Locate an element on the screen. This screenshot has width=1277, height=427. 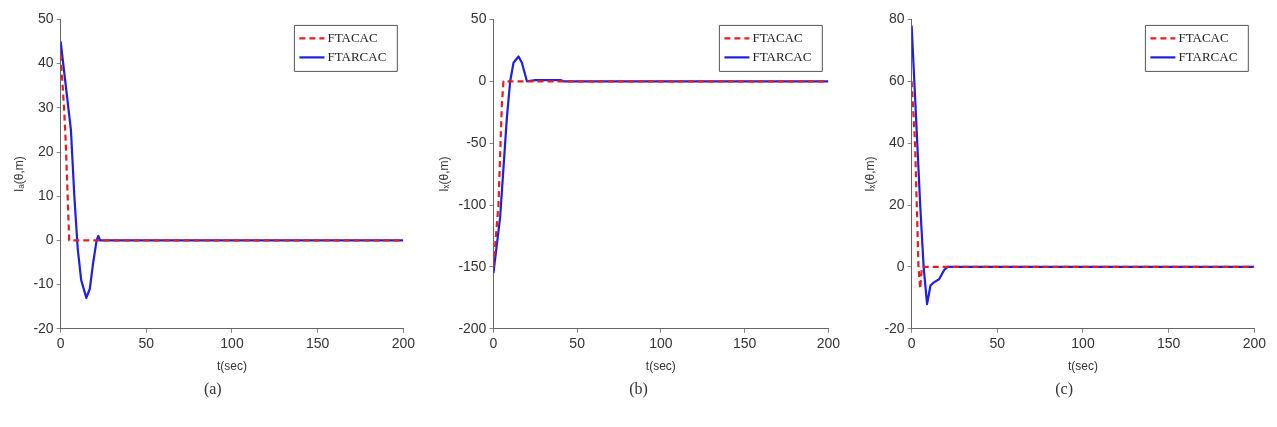
text: (b) is located at coordinates (638, 389).